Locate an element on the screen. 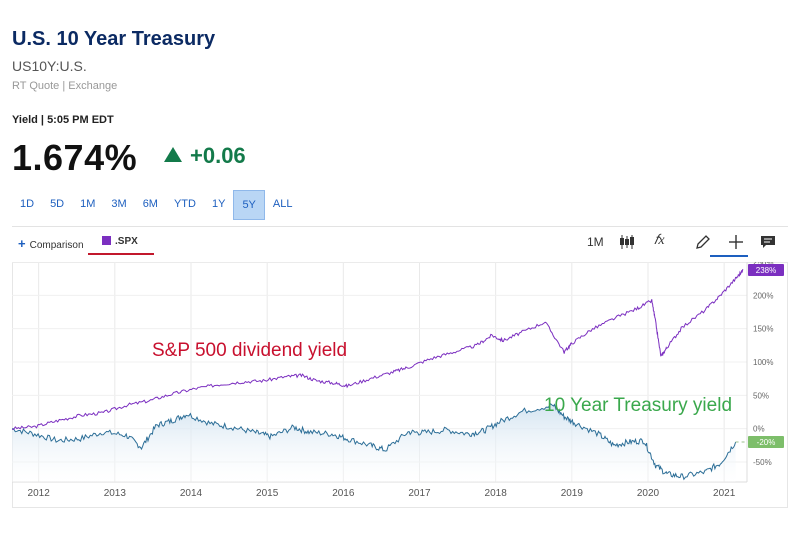 This screenshot has height=533, width=800. active-comparison-underline is located at coordinates (121, 254).